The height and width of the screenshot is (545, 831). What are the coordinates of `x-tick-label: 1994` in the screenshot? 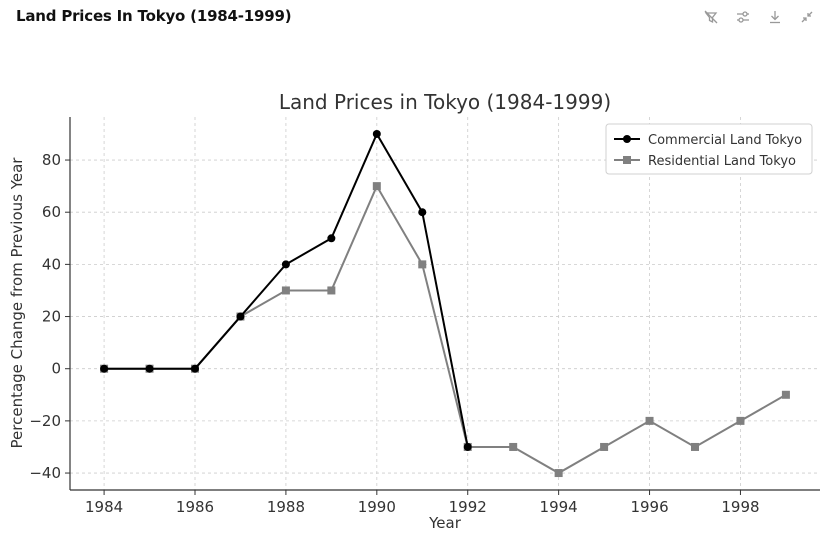 It's located at (559, 507).